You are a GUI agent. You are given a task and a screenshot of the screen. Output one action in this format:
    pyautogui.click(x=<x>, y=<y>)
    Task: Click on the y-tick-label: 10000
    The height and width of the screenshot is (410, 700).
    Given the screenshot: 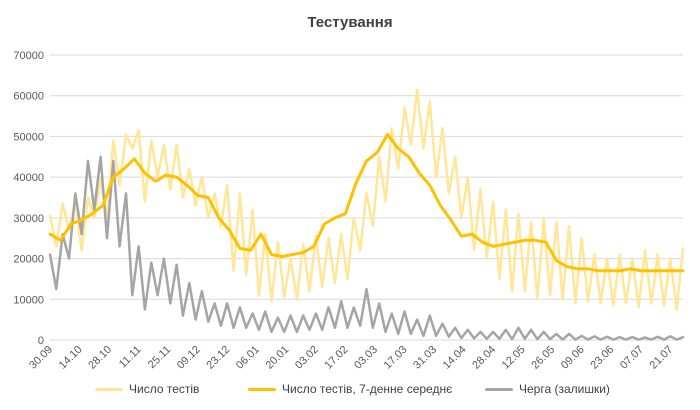 What is the action you would take?
    pyautogui.click(x=28, y=300)
    